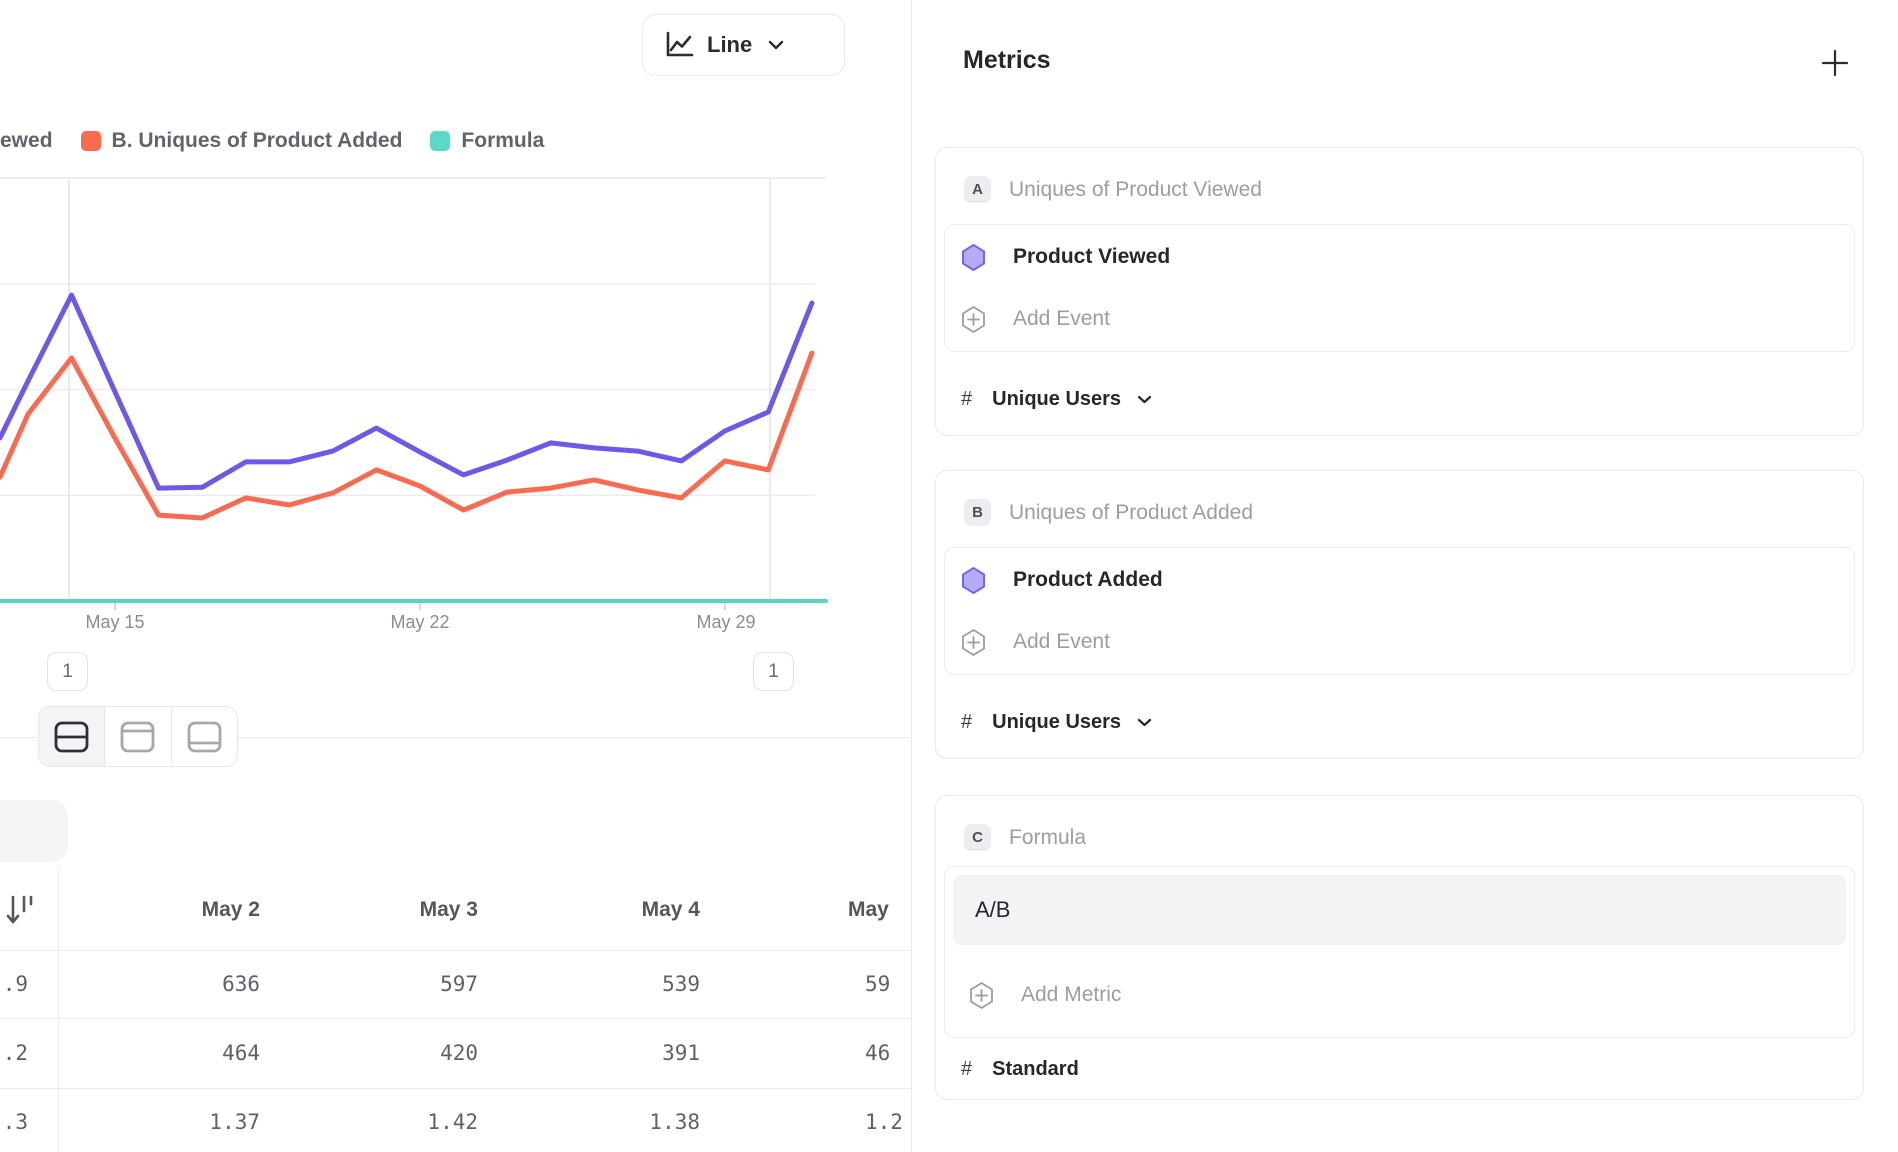  I want to click on table-cell: 46, so click(878, 1053).